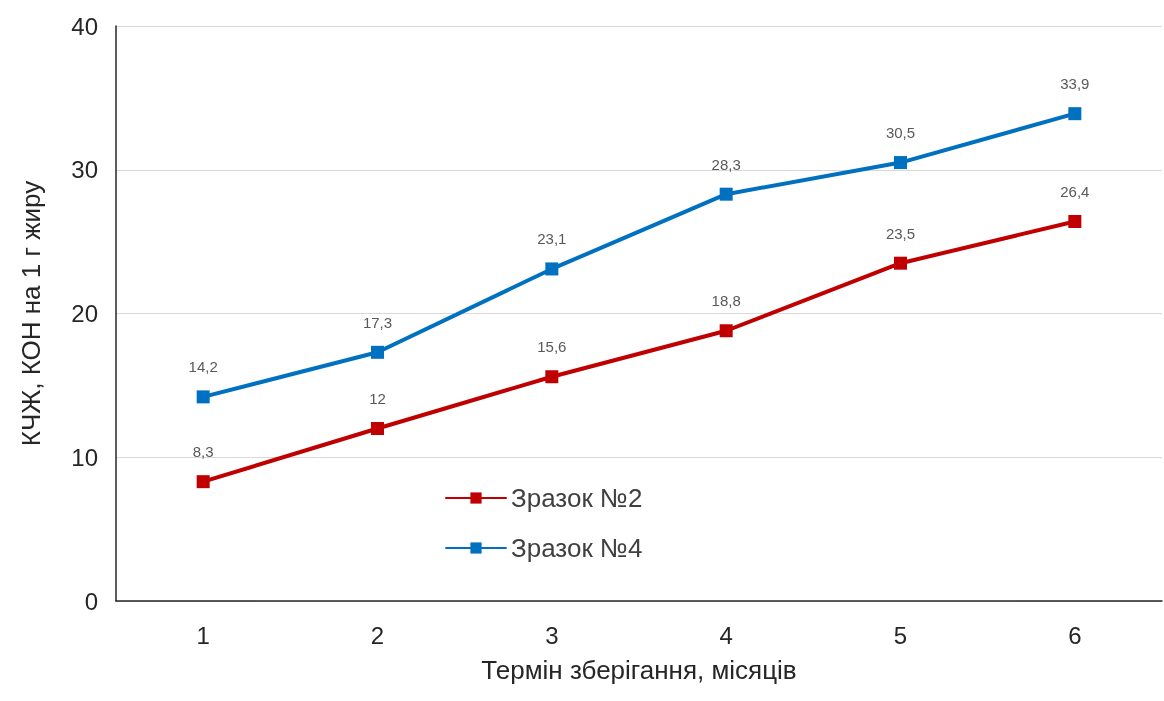  I want to click on data-label: 33,9, so click(1075, 84).